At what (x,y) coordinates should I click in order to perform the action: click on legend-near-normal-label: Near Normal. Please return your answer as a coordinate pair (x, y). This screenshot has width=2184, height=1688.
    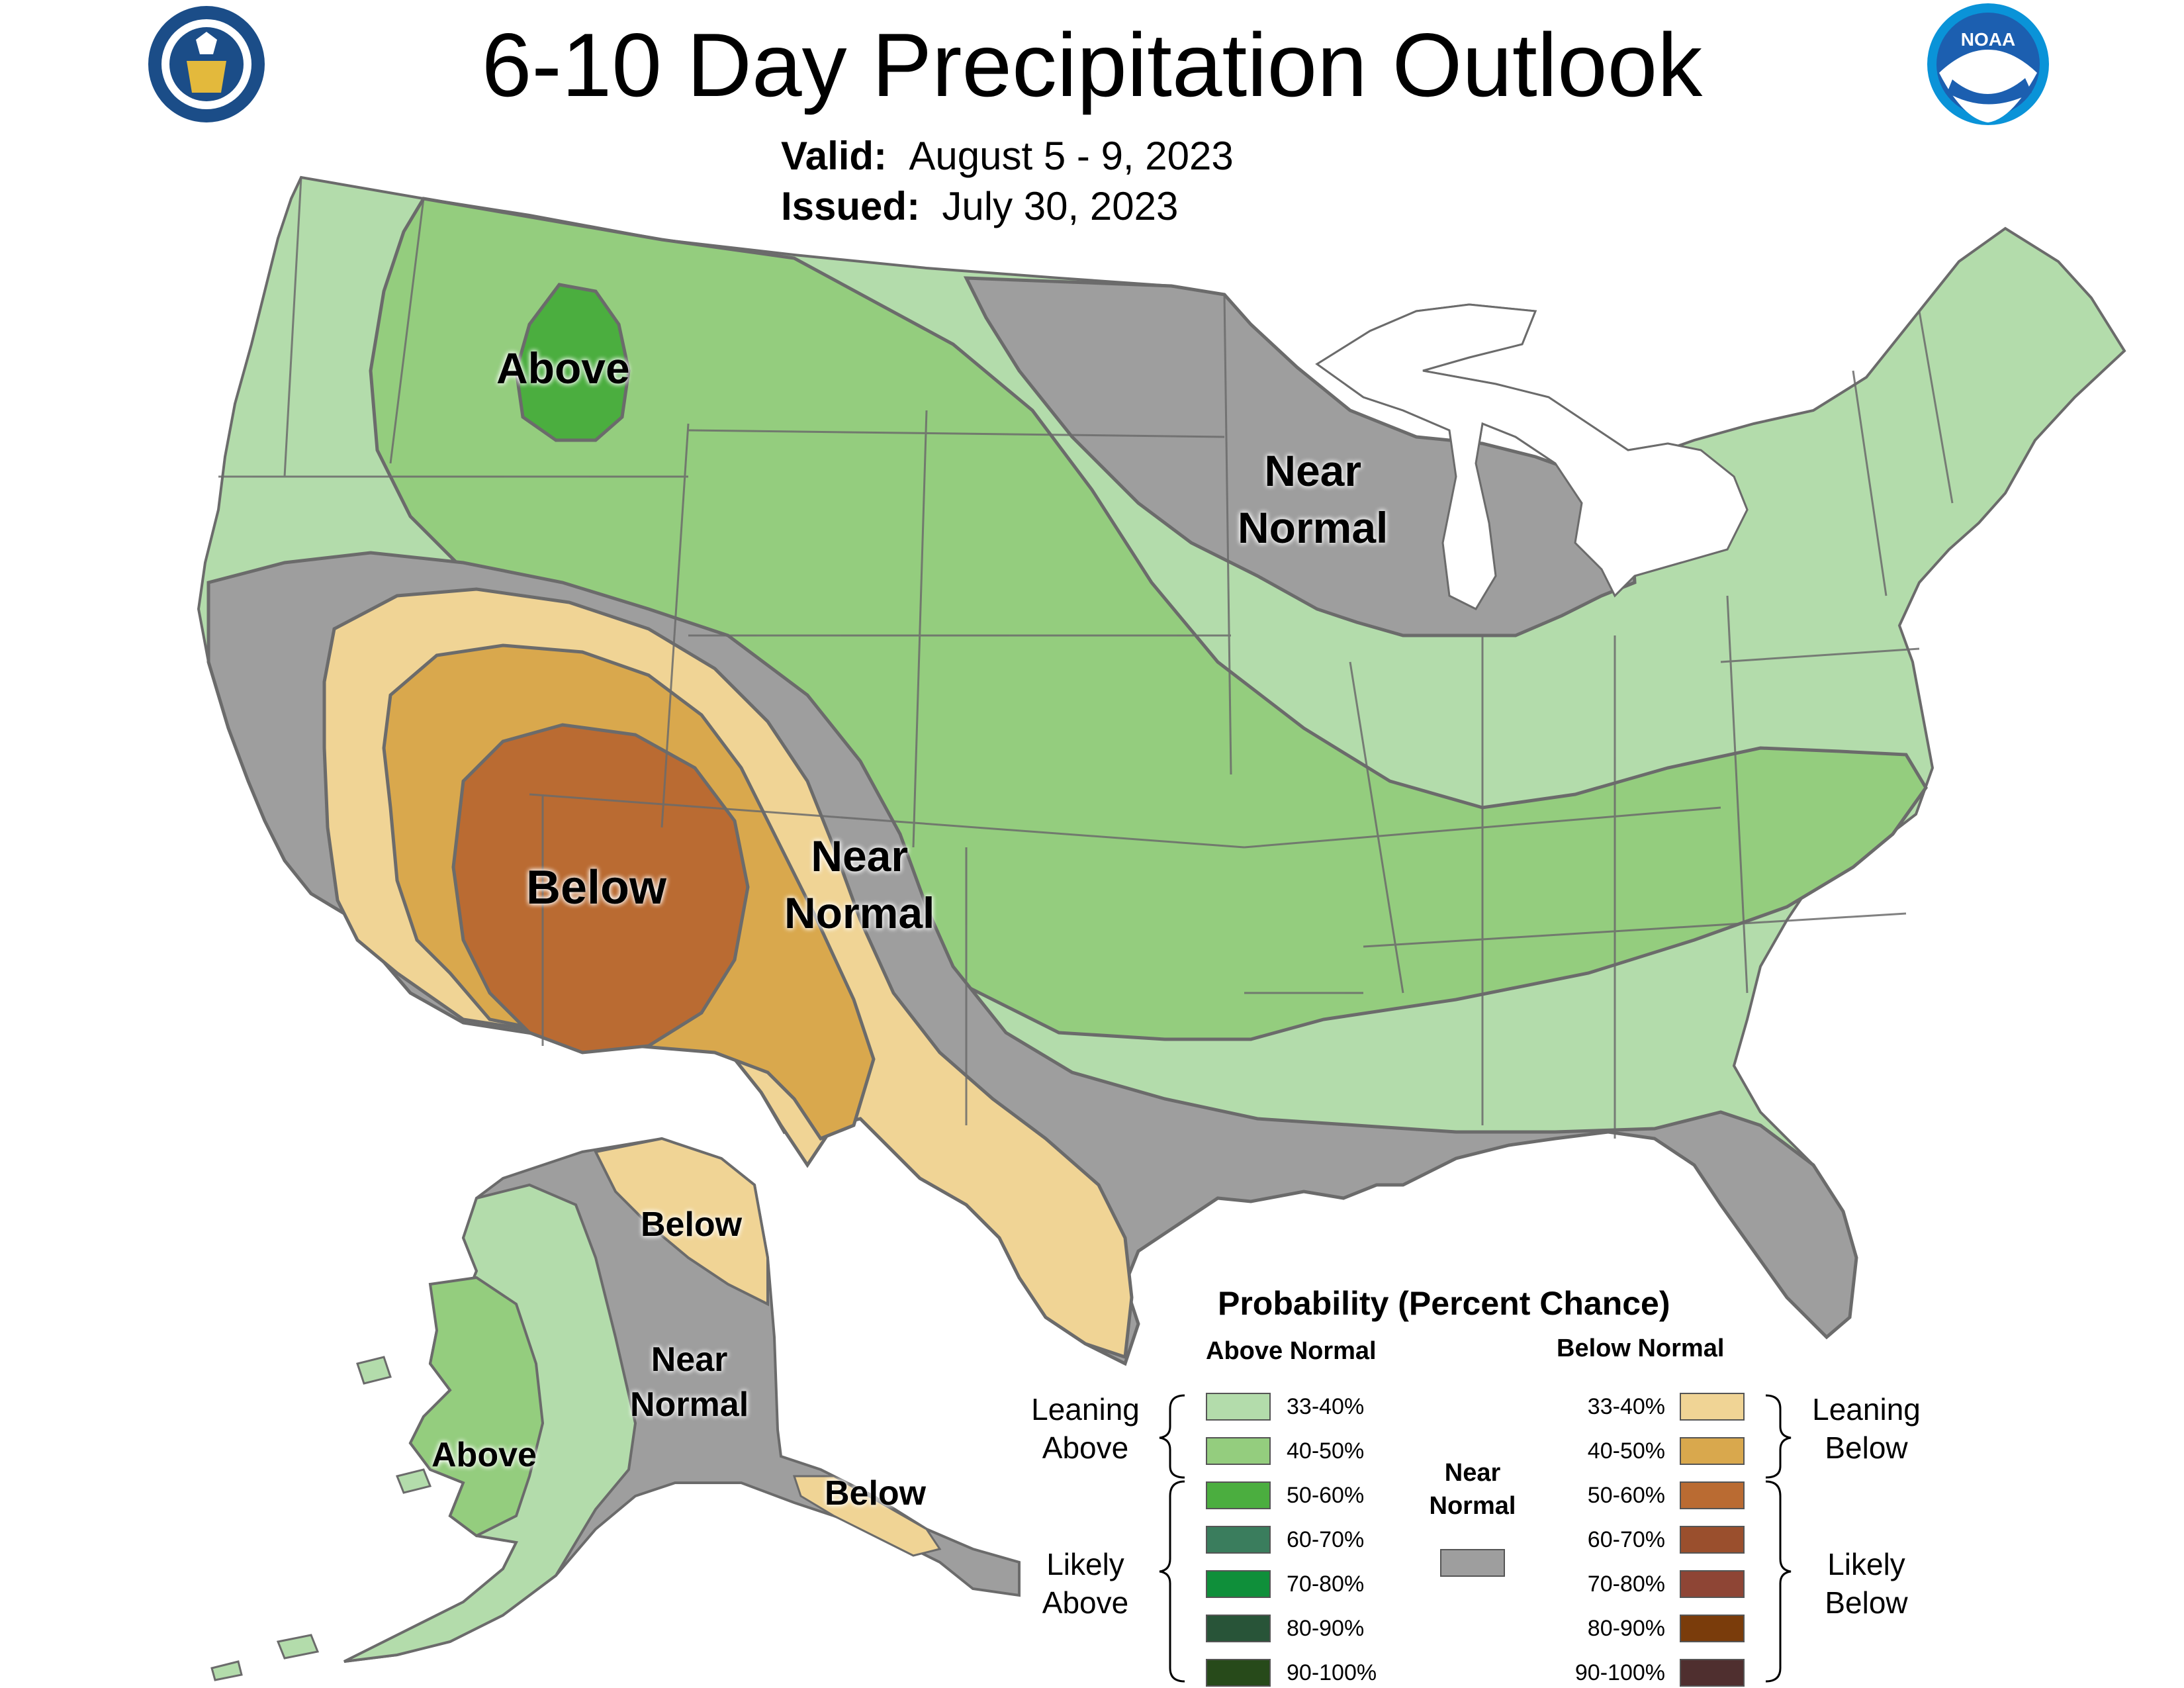
    Looking at the image, I should click on (1473, 1489).